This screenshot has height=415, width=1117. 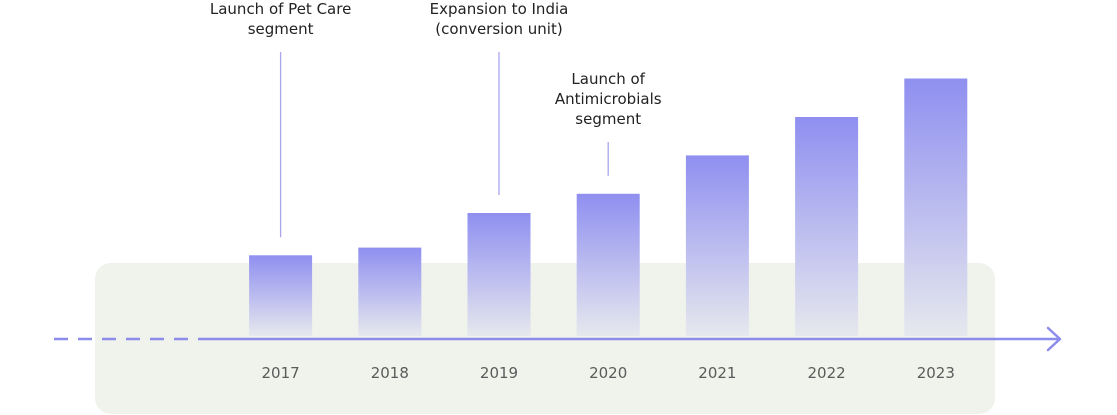 What do you see at coordinates (499, 9) in the screenshot?
I see `annotation-text-2019-1: Expansion to India` at bounding box center [499, 9].